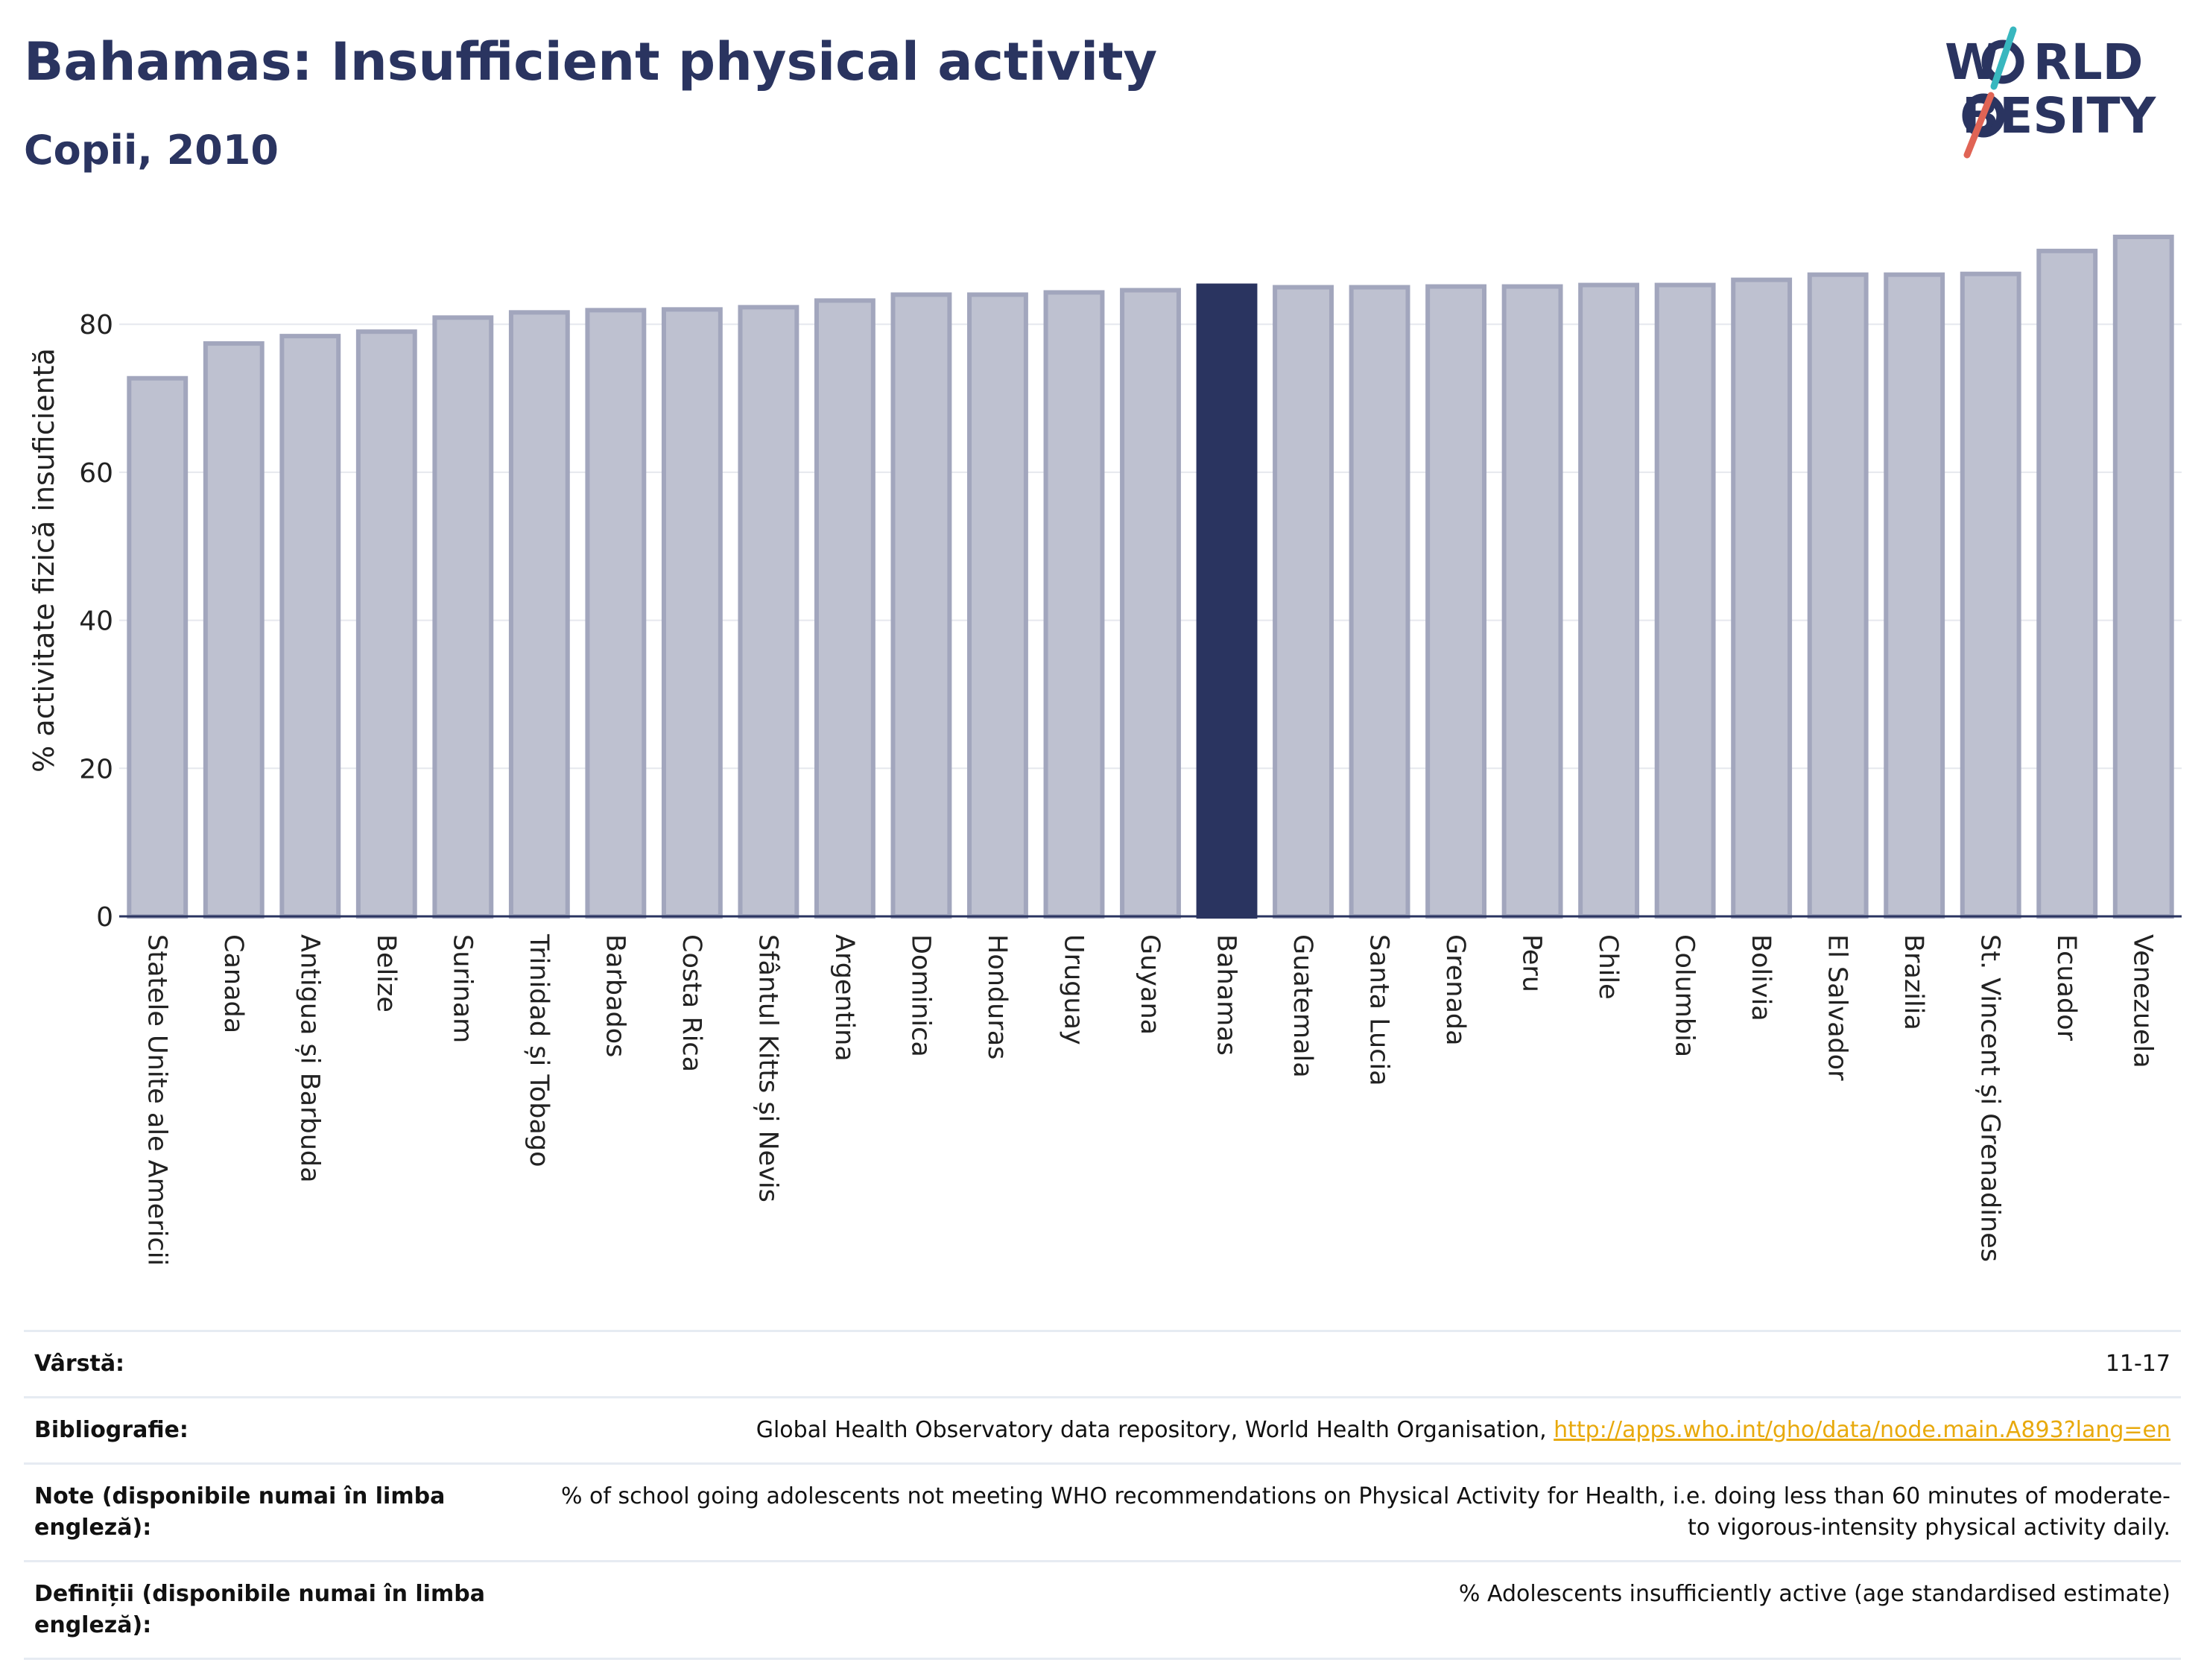 The image size is (2204, 1680). I want to click on bar-chile, so click(1609, 600).